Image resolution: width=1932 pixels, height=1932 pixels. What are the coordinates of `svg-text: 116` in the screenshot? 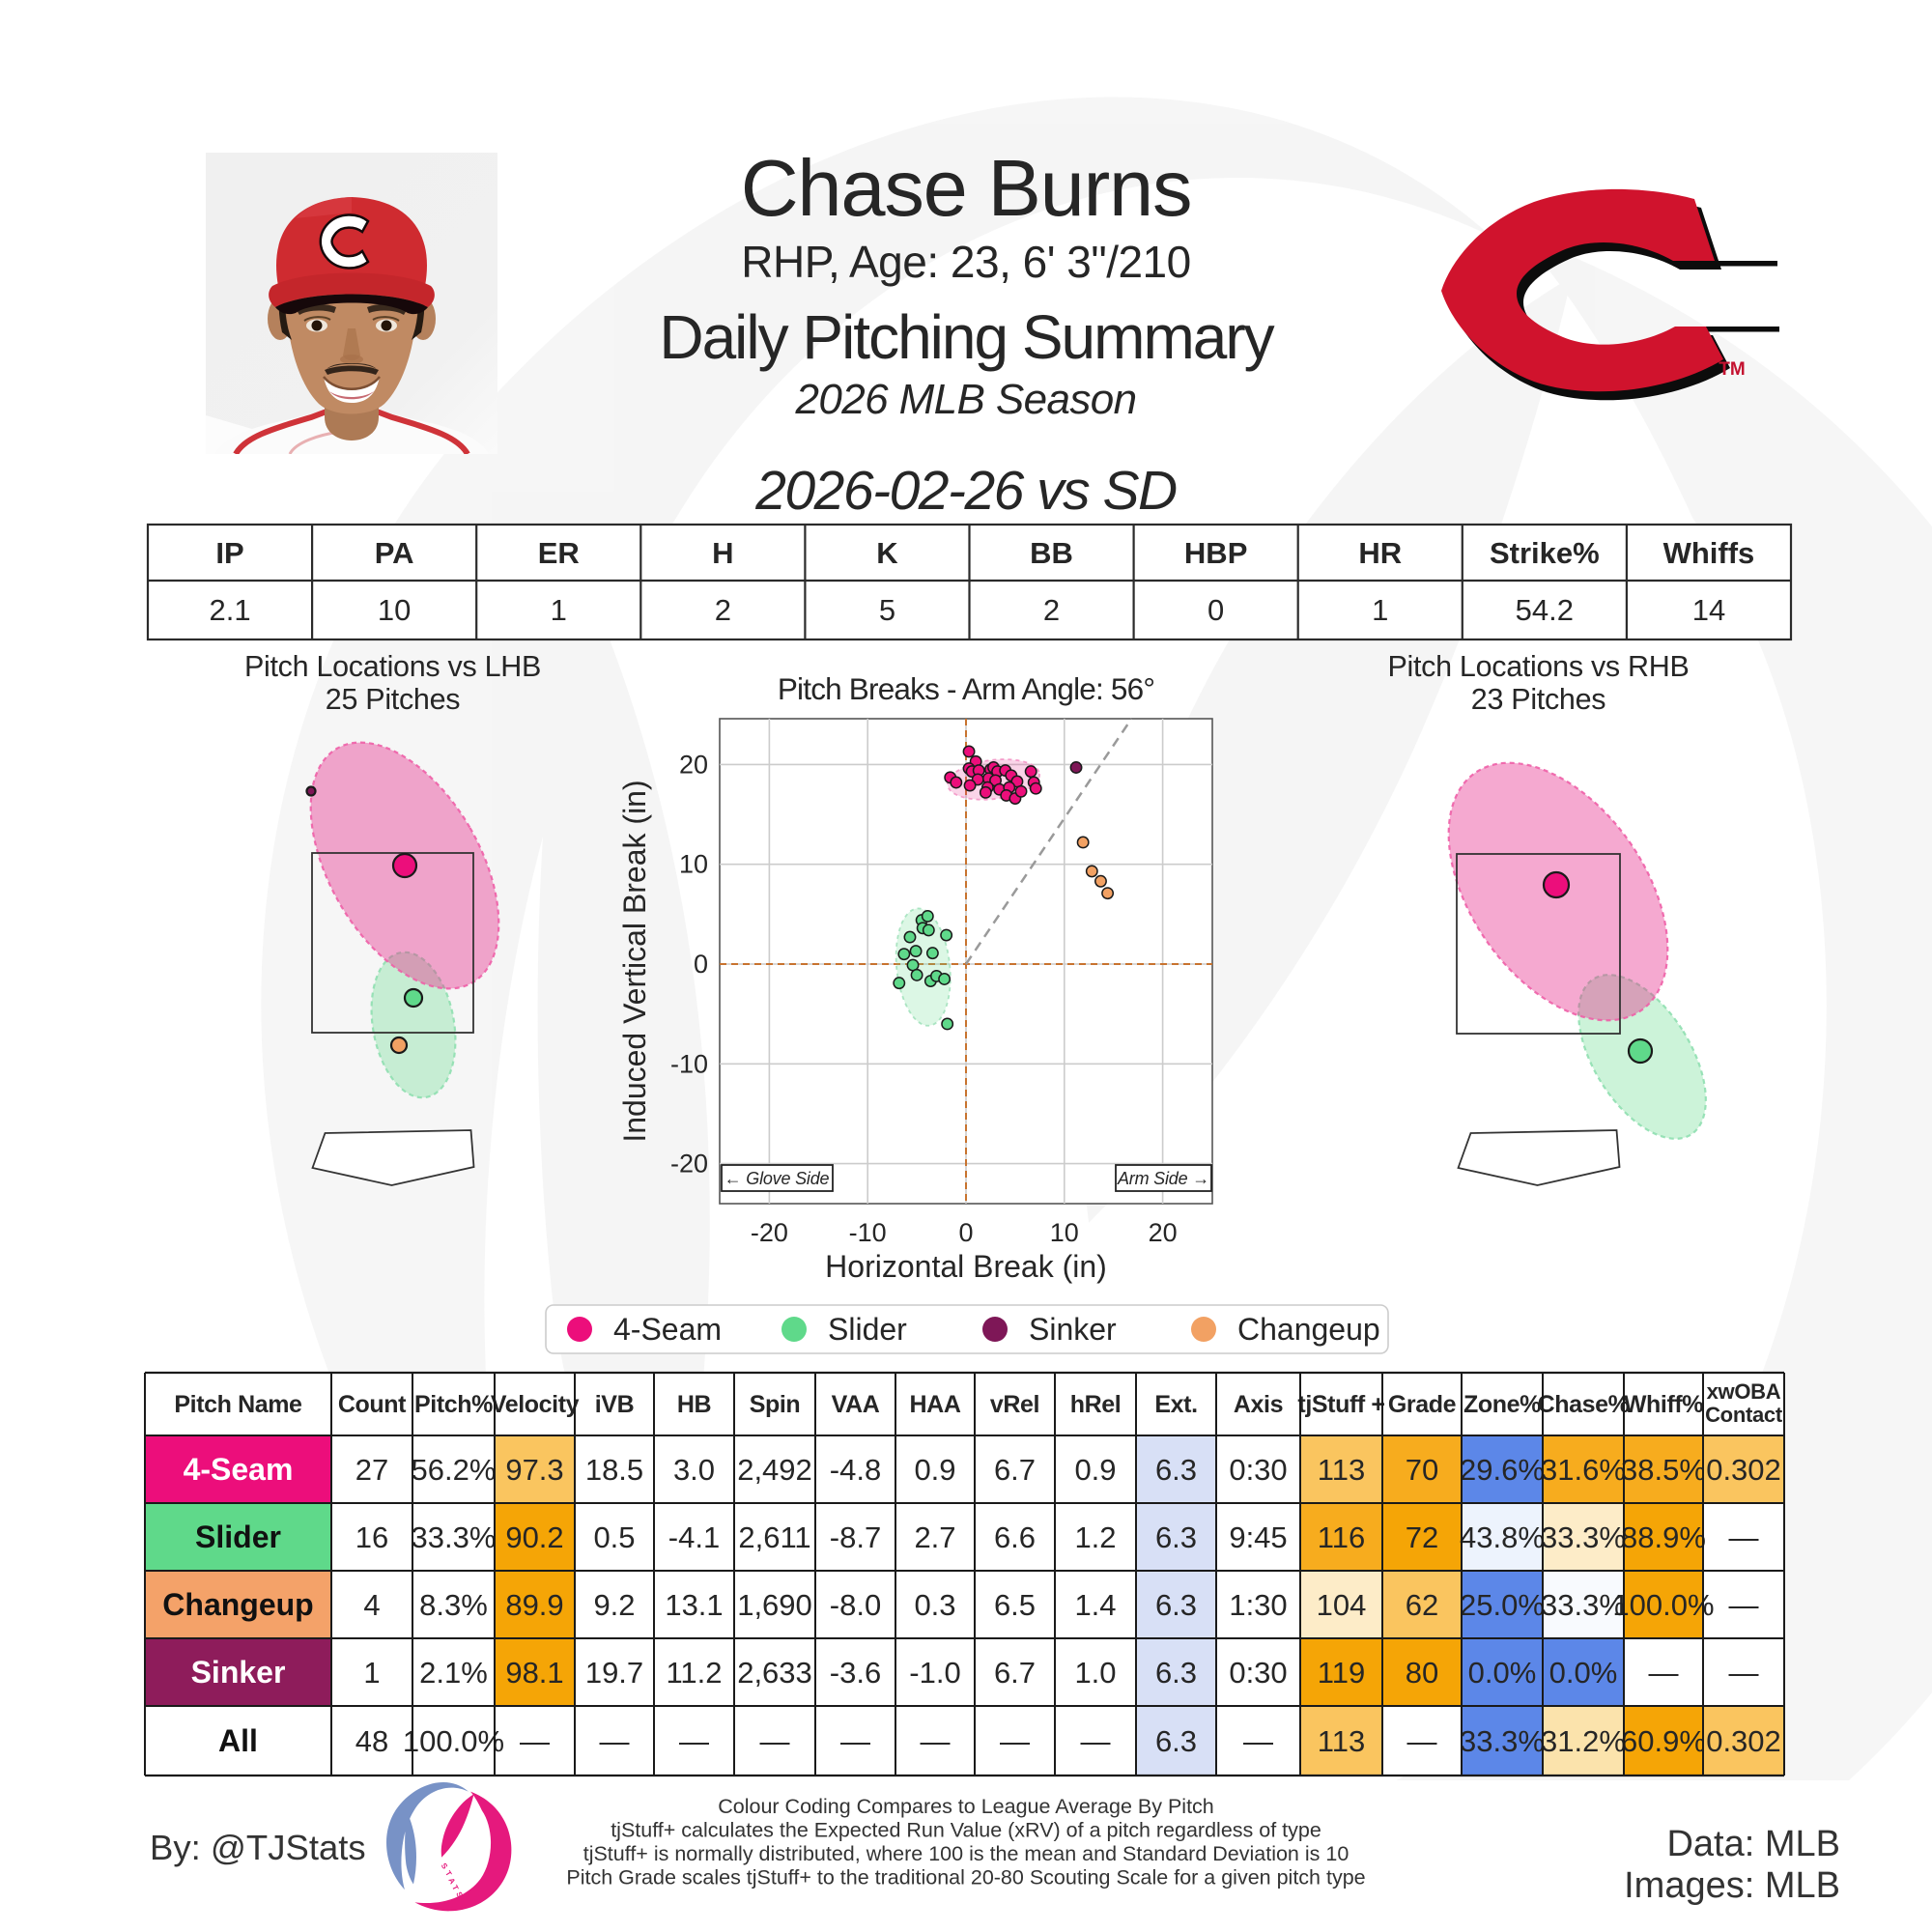 It's located at (1341, 1537).